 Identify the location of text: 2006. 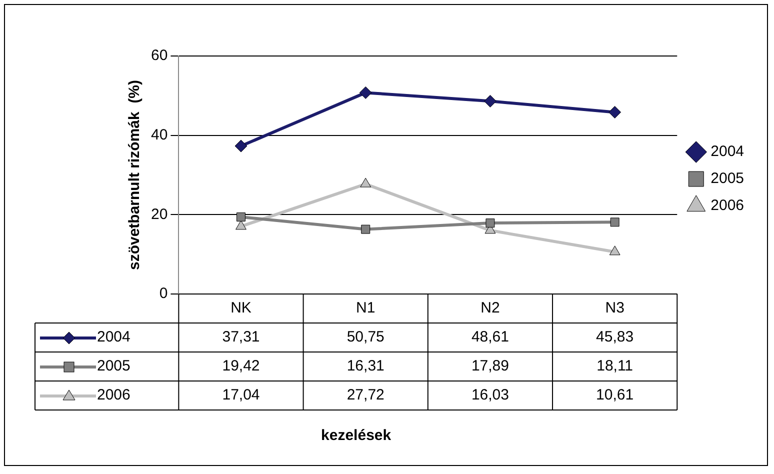
(113, 395).